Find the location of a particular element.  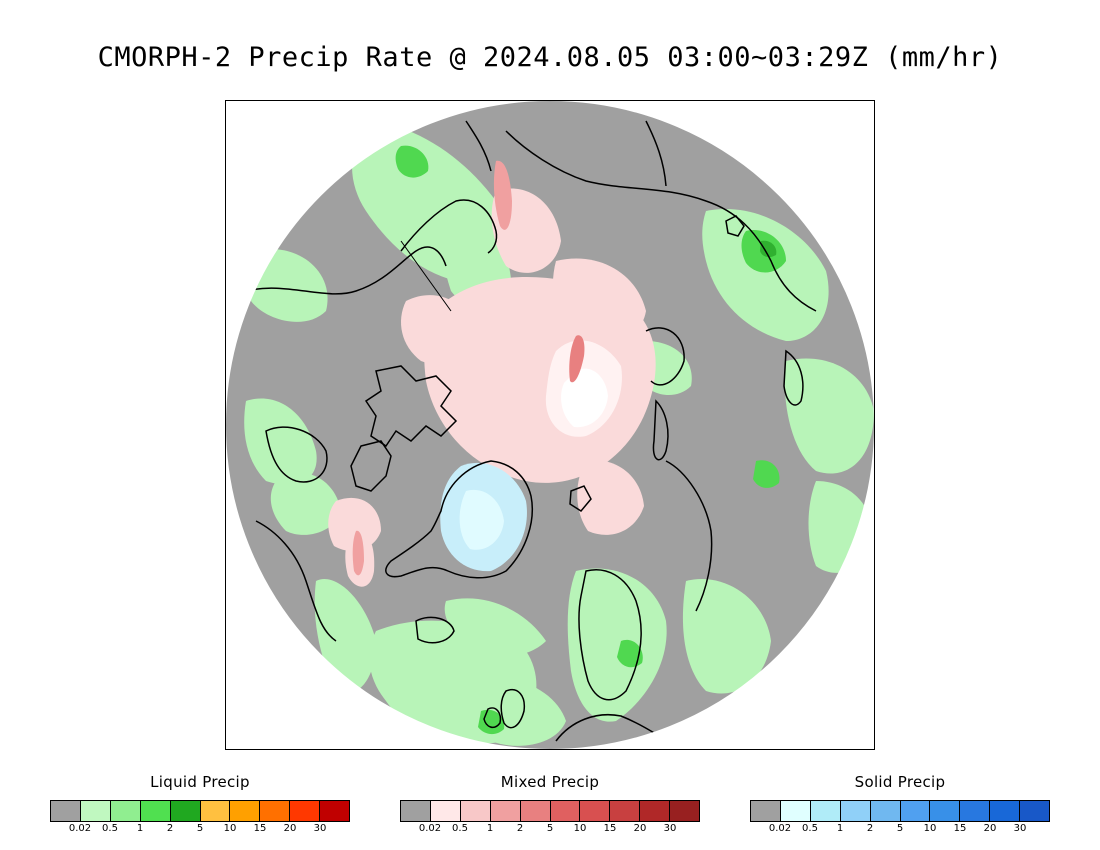

coastline-lena-delta is located at coordinates (735, 226).